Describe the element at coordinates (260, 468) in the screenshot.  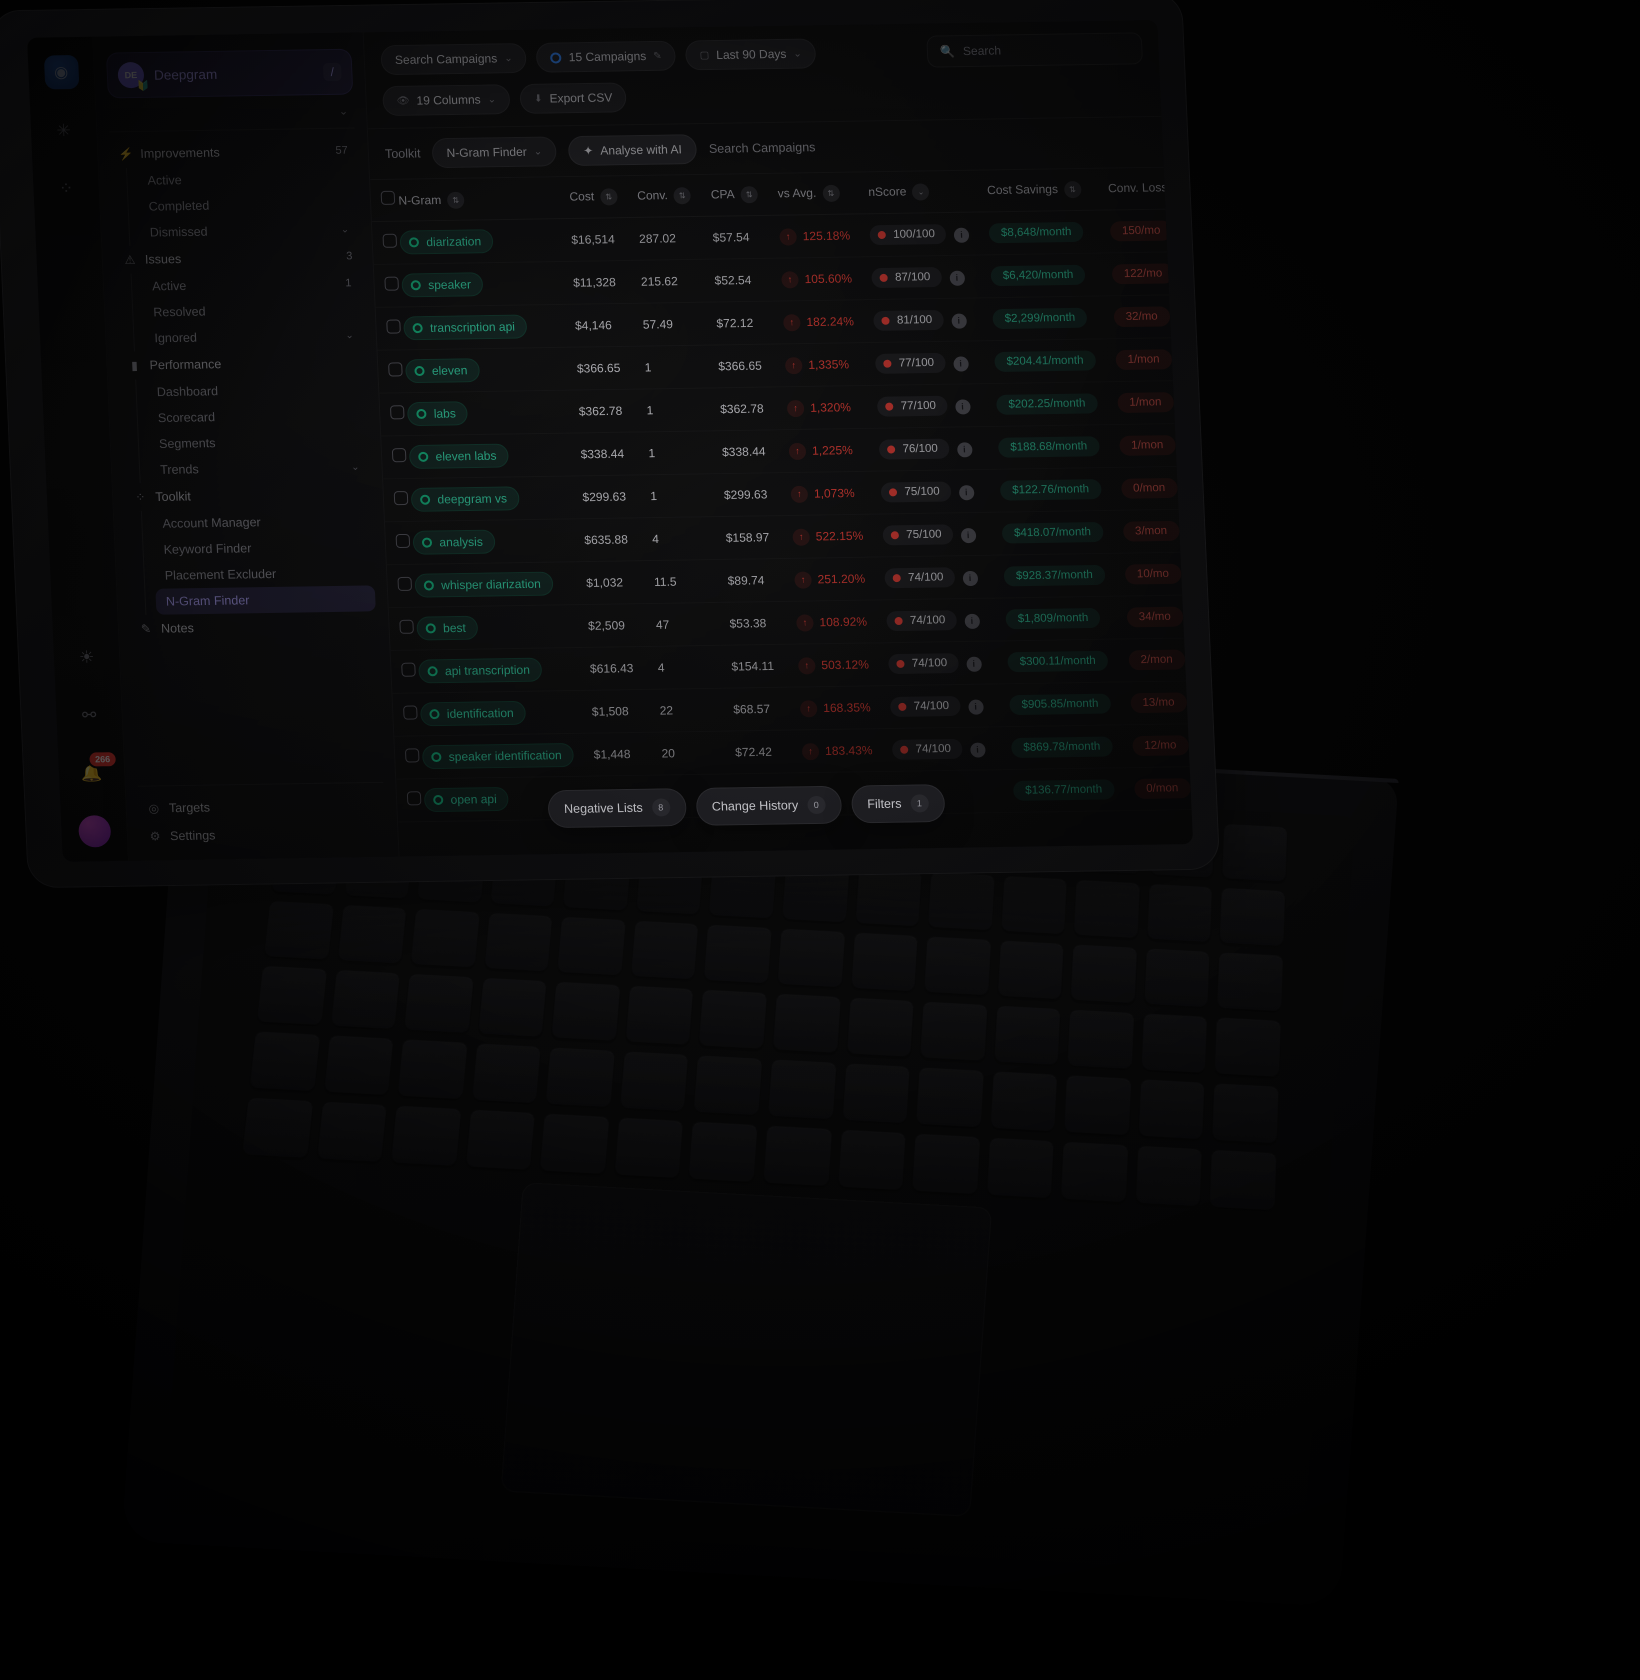
I see `sidebar-item-trends: Trends ⌄` at that location.